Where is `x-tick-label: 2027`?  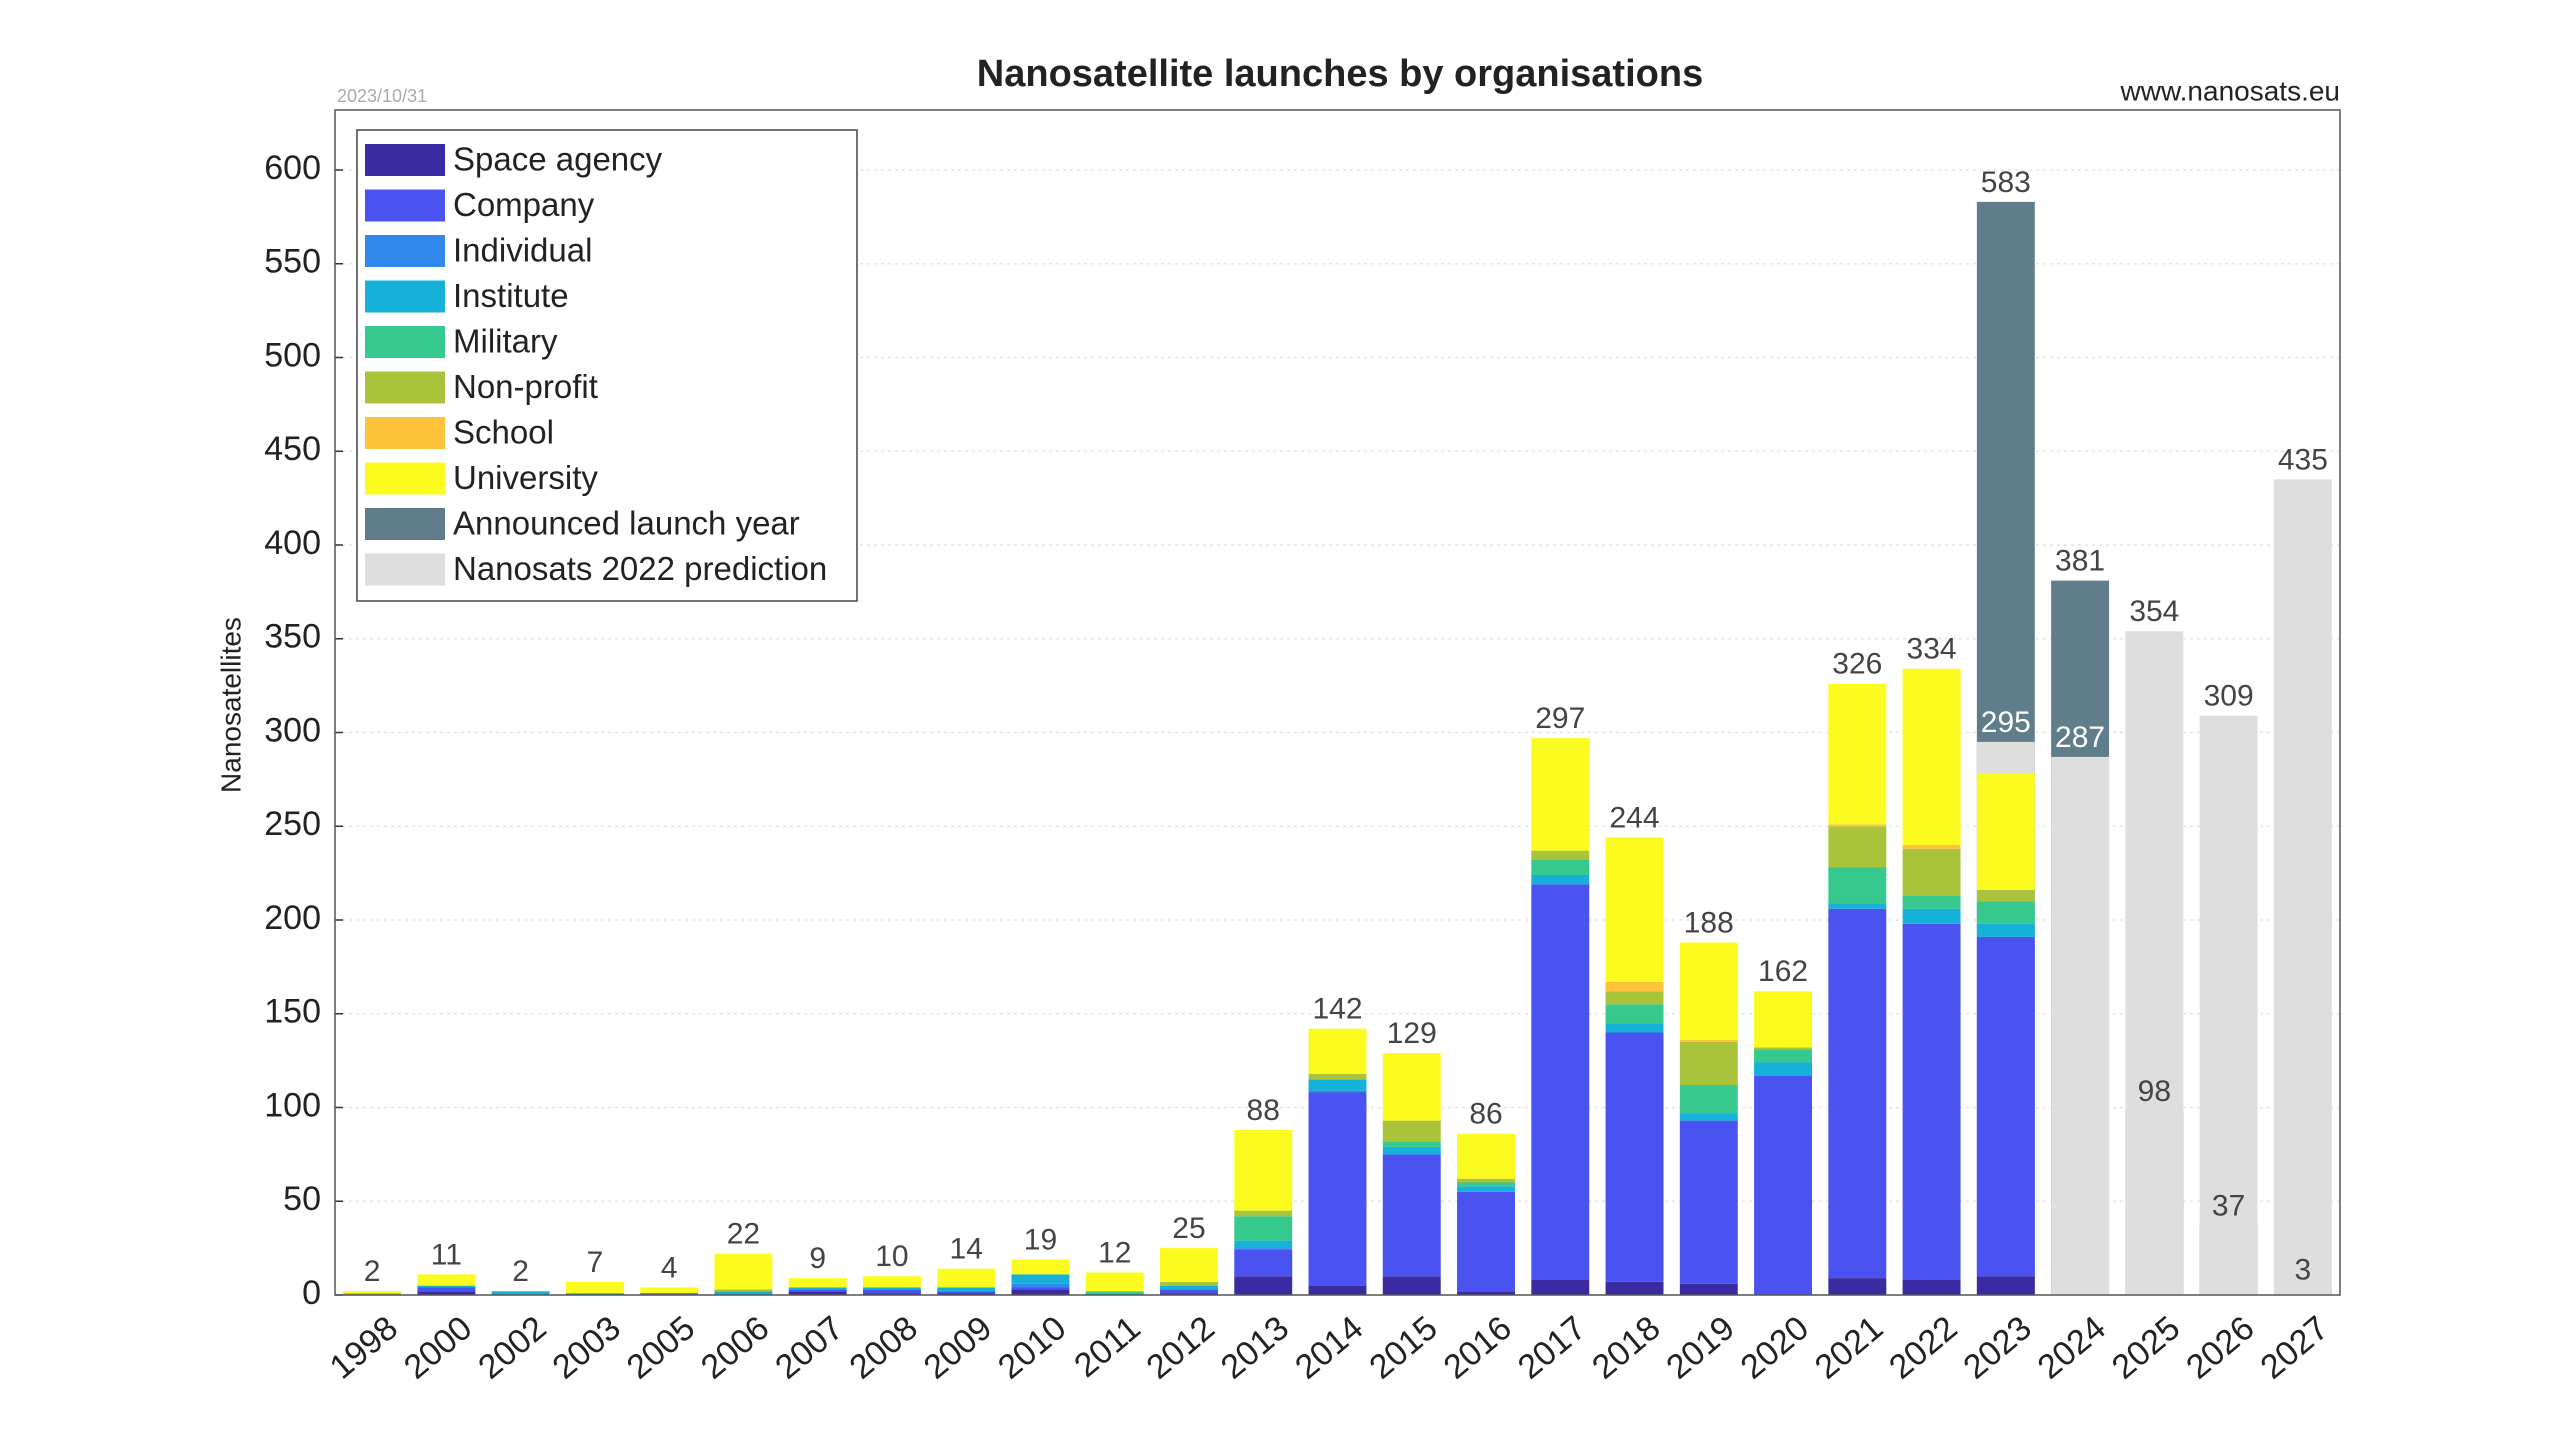
x-tick-label: 2027 is located at coordinates (2294, 1348).